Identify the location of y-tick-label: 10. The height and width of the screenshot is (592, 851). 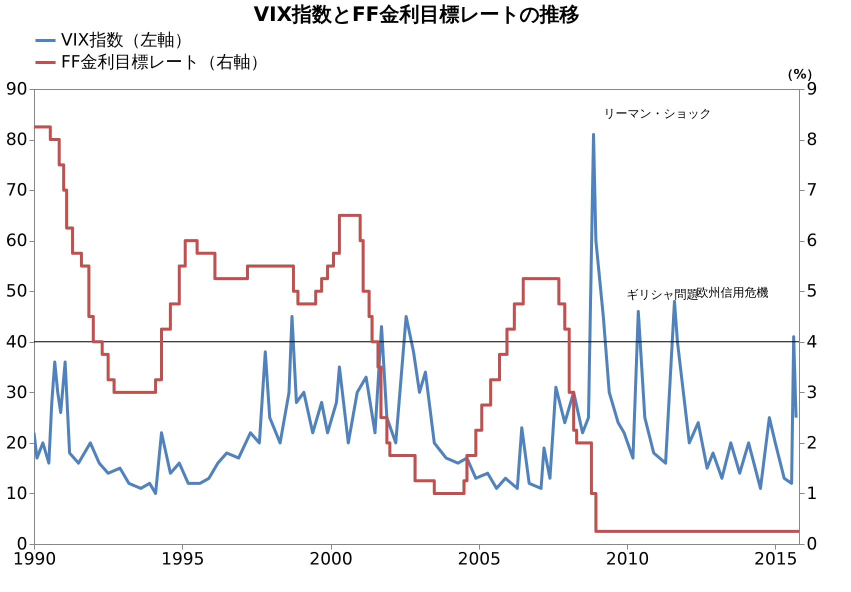
(17, 494).